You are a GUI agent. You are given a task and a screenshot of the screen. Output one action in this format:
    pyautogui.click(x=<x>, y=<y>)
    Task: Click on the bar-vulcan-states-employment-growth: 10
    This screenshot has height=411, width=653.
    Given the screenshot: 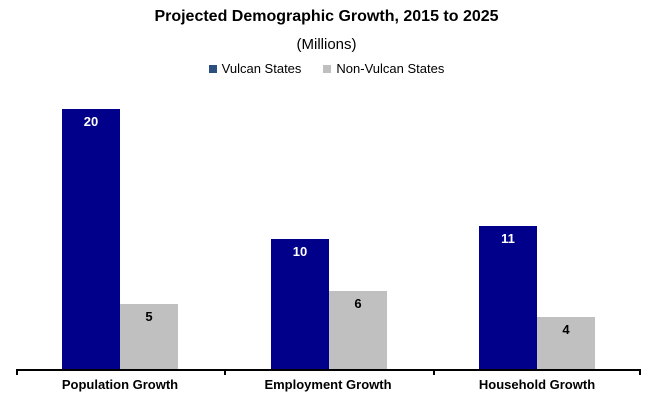 What is the action you would take?
    pyautogui.click(x=300, y=304)
    